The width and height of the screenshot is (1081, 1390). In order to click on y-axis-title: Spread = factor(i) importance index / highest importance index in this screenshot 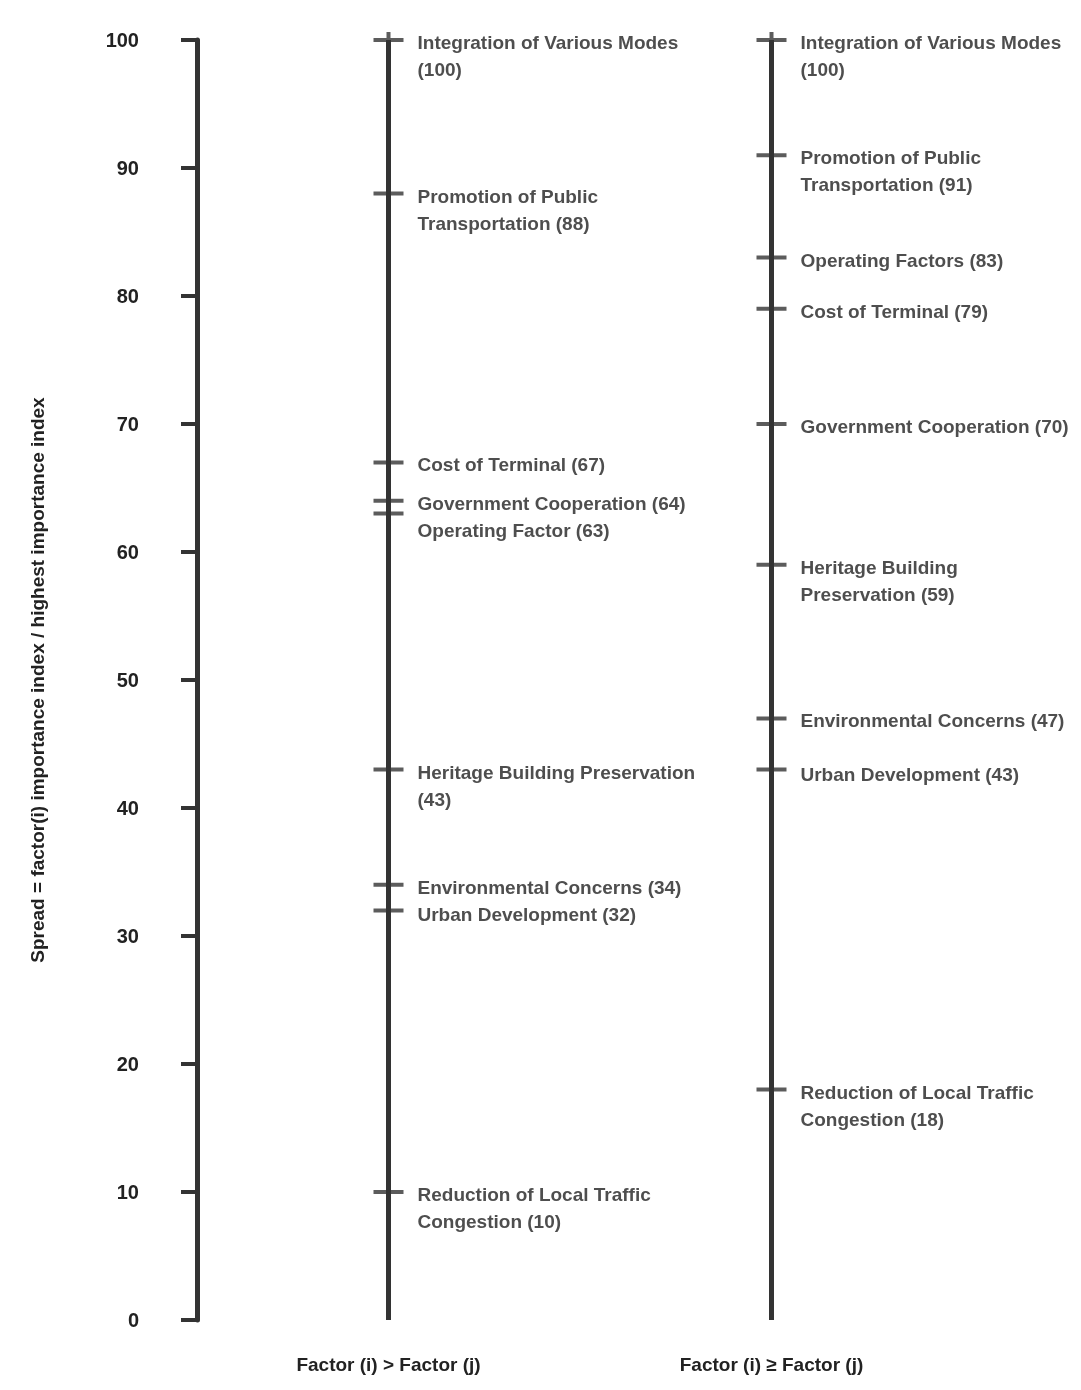, I will do `click(37, 679)`.